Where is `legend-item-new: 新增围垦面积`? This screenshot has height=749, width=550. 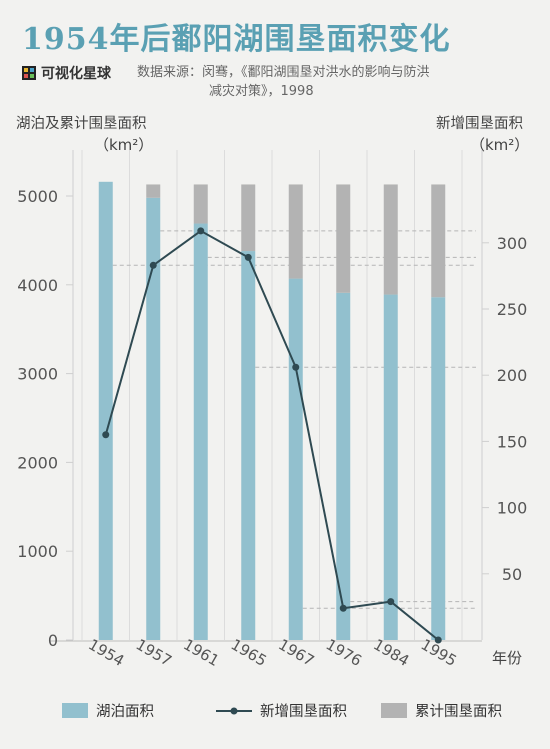 legend-item-new: 新增围垦面积 is located at coordinates (281, 710).